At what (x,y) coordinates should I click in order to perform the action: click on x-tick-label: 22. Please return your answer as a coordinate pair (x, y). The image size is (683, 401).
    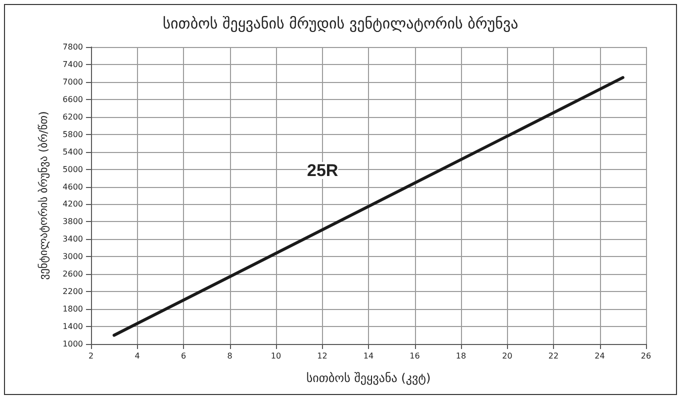
    Looking at the image, I should click on (553, 356).